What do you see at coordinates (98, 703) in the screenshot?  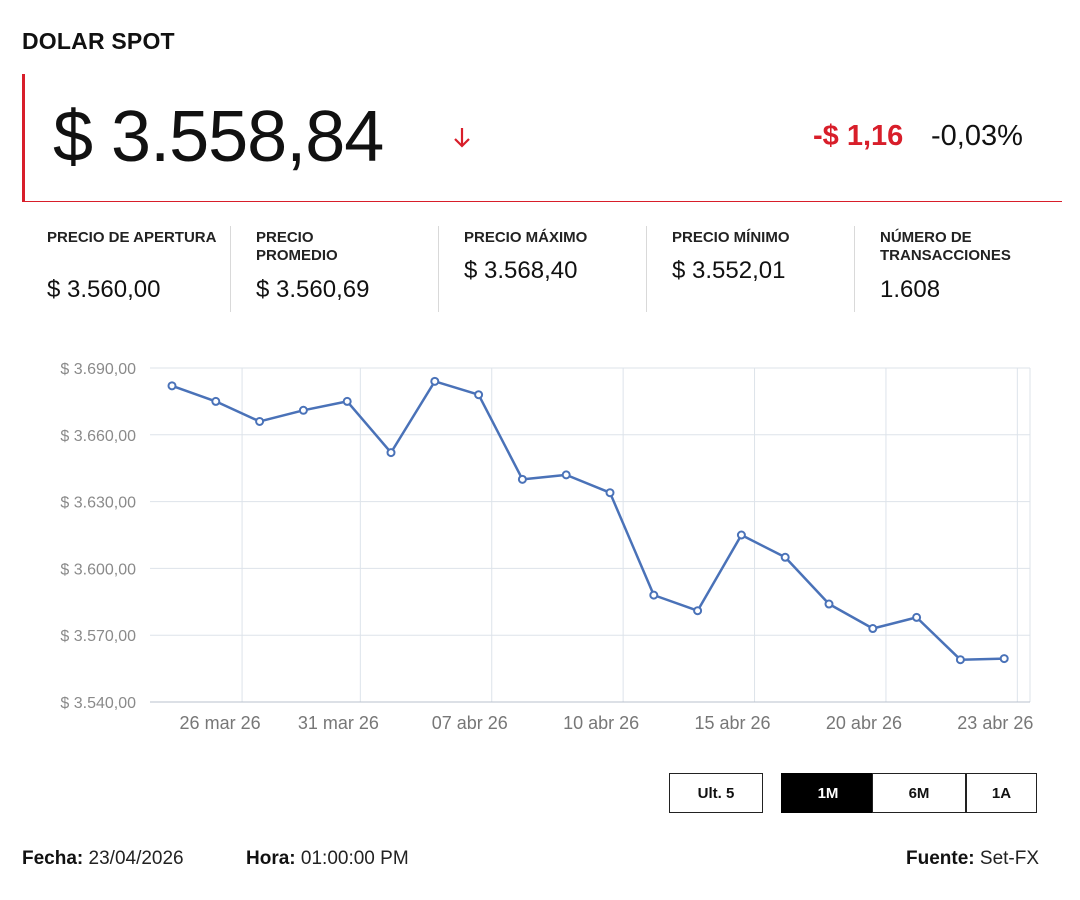 I see `y-tick-label: $ 3.540,00` at bounding box center [98, 703].